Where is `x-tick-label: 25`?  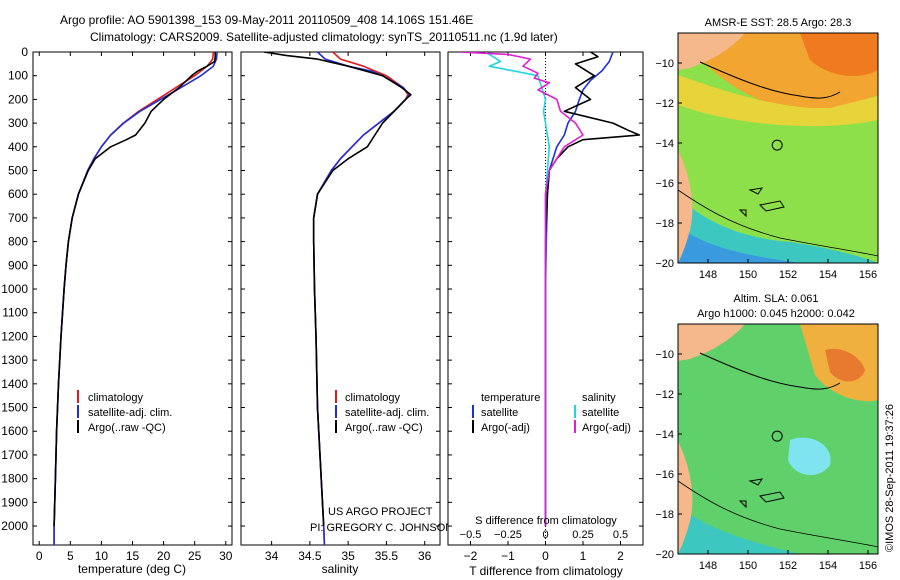
x-tick-label: 25 is located at coordinates (195, 556).